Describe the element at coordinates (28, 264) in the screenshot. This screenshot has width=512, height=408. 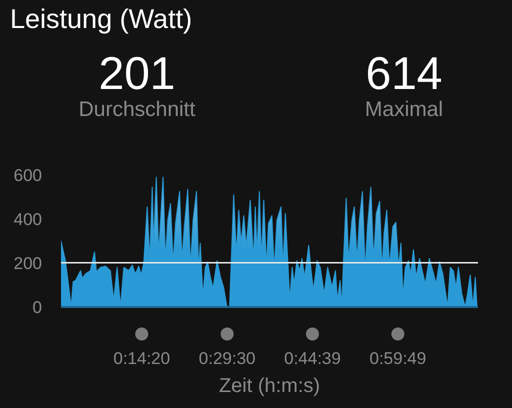
I see `y-tick-label: 200` at that location.